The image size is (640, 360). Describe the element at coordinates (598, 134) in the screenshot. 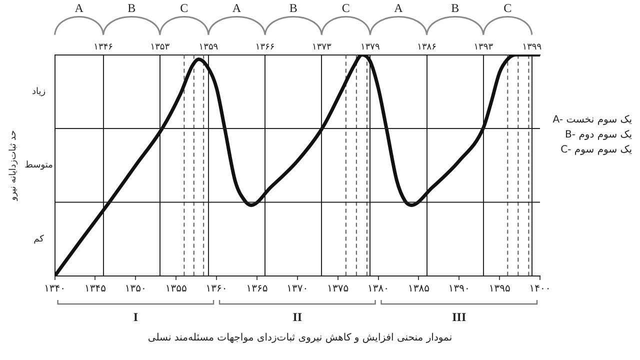

I see `text: B- یک سوم دوم` at that location.